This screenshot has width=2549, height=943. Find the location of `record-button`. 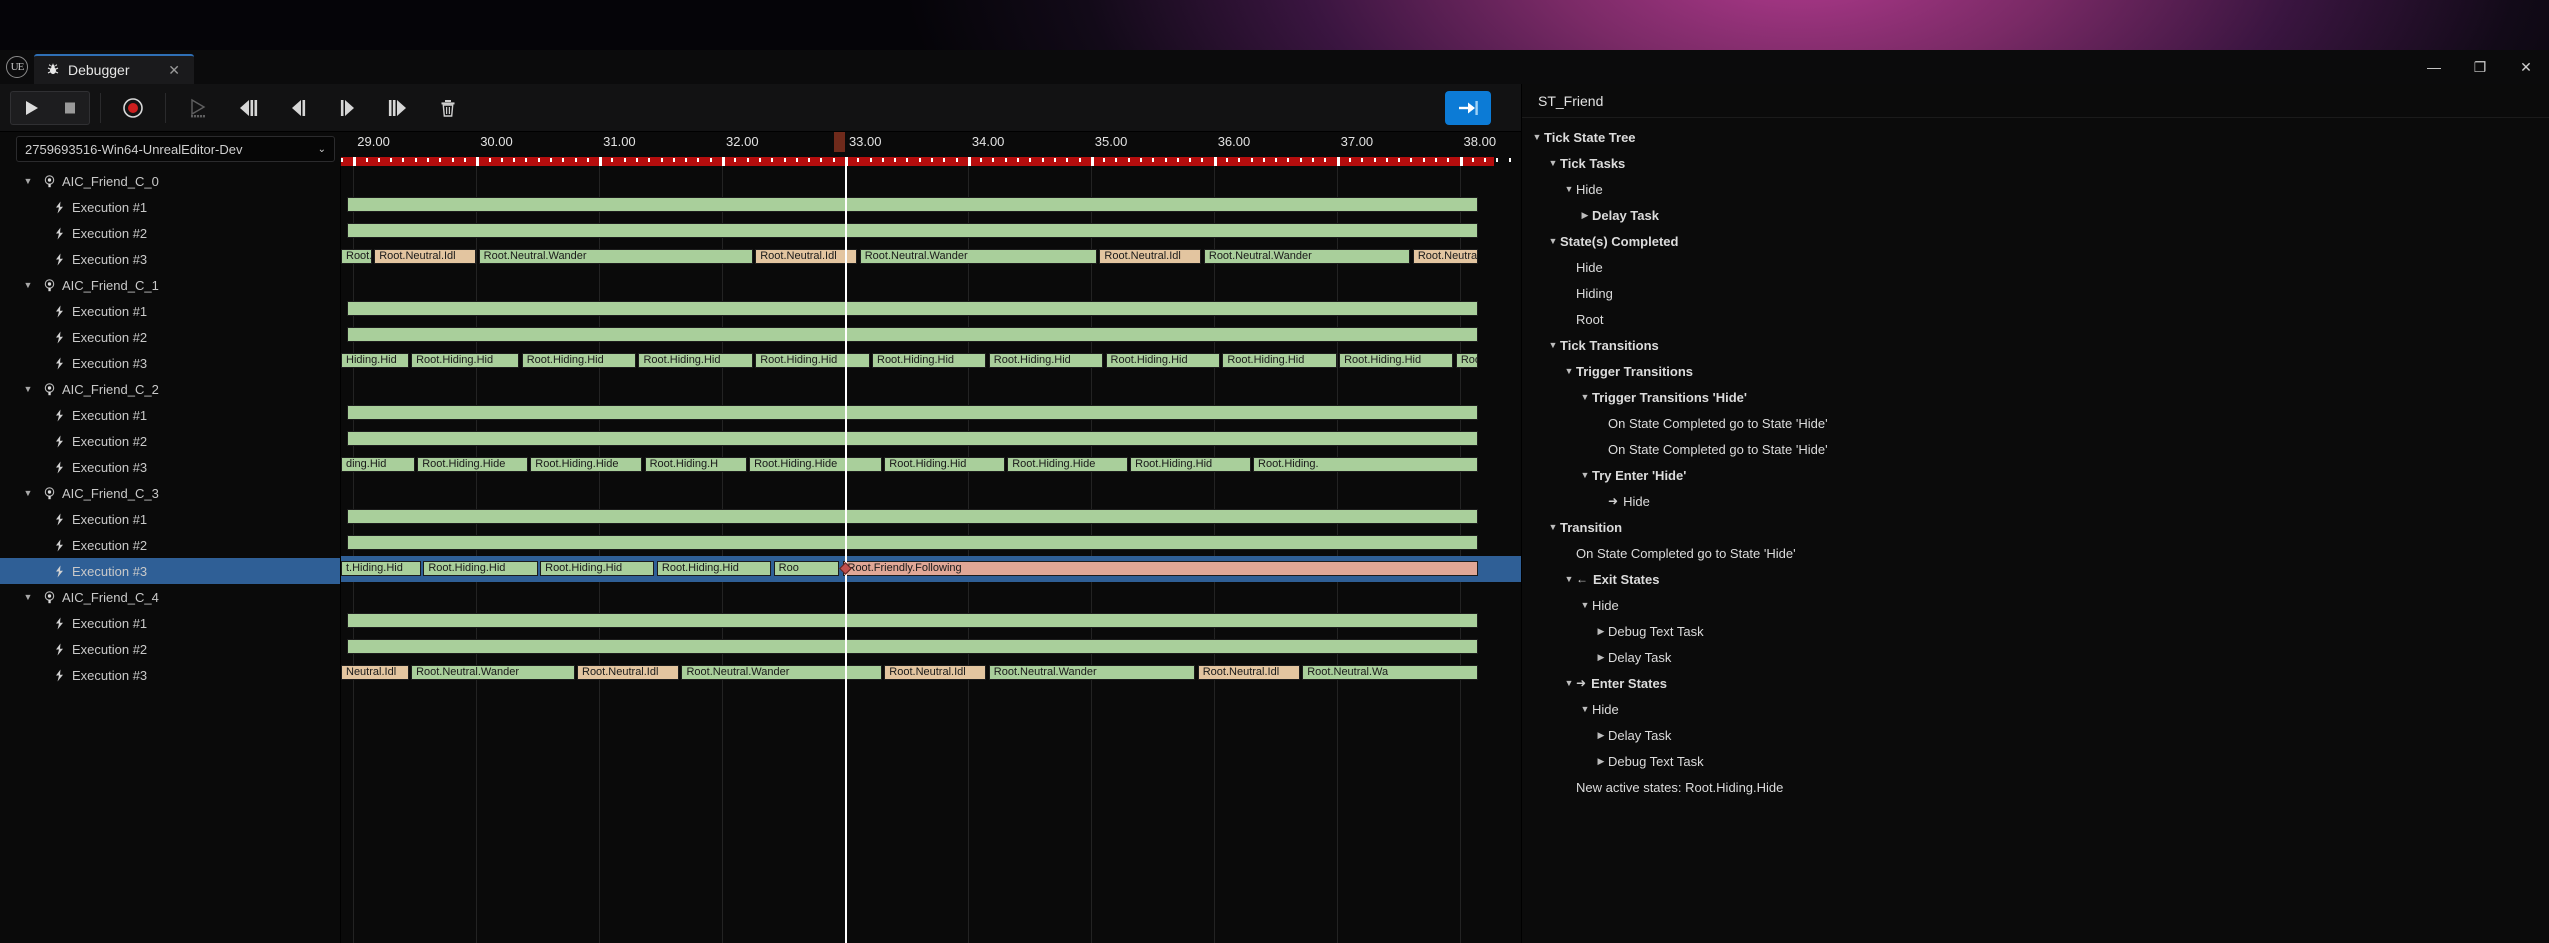

record-button is located at coordinates (133, 108).